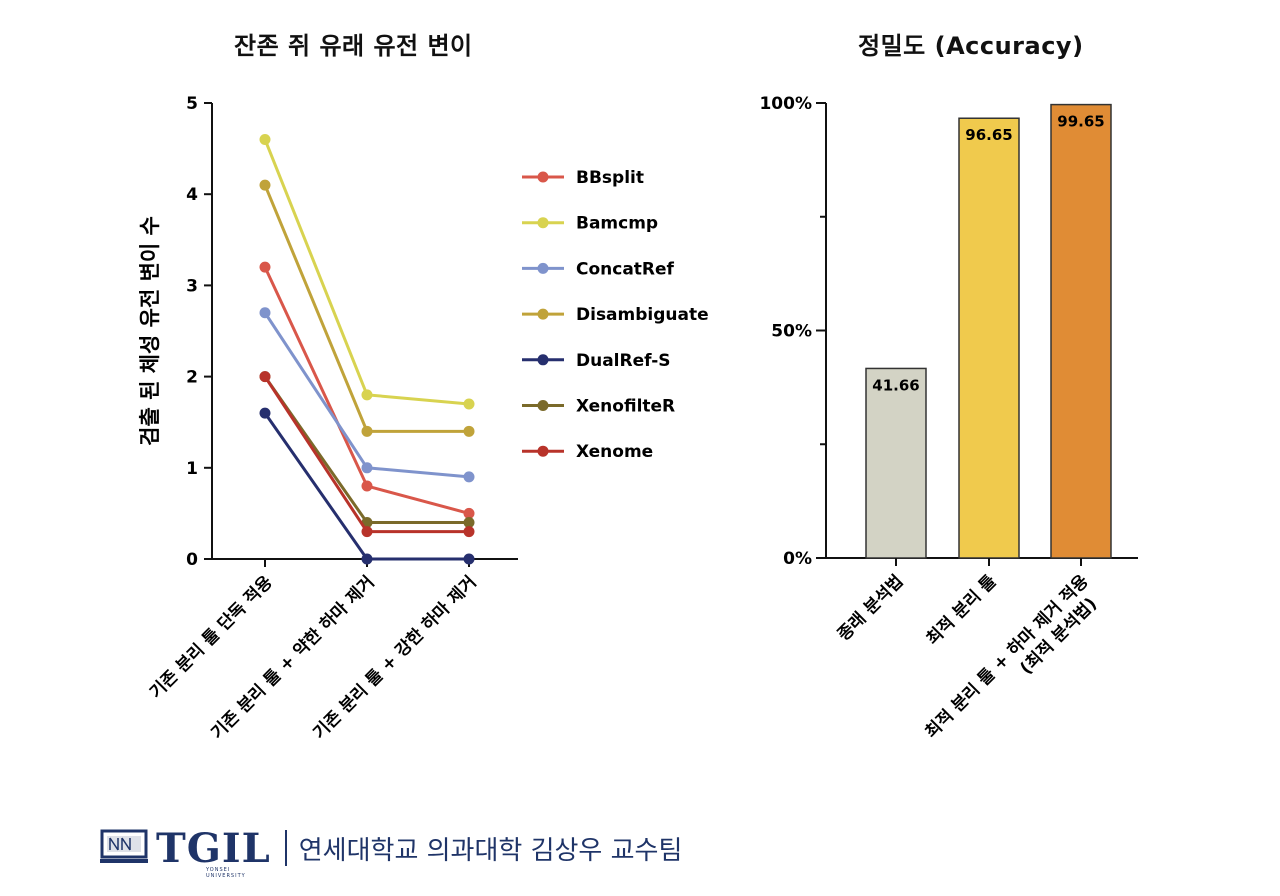 This screenshot has height=896, width=1280. What do you see at coordinates (610, 178) in the screenshot?
I see `legend-label: BBsplit` at bounding box center [610, 178].